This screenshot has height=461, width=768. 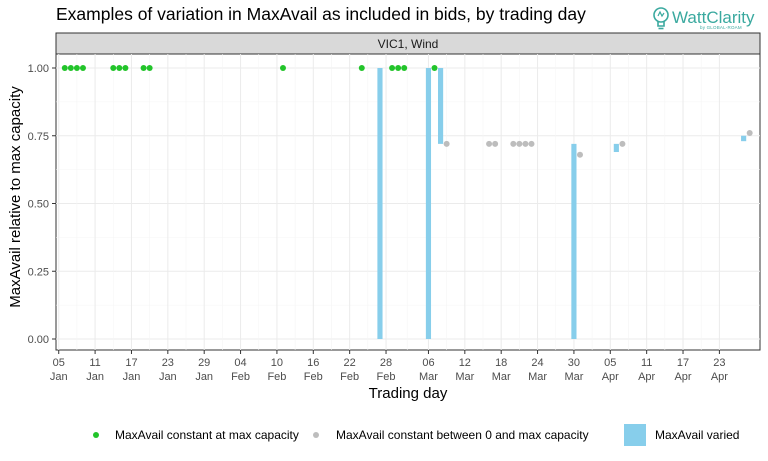 What do you see at coordinates (277, 363) in the screenshot?
I see `x-tick-label-day: 10` at bounding box center [277, 363].